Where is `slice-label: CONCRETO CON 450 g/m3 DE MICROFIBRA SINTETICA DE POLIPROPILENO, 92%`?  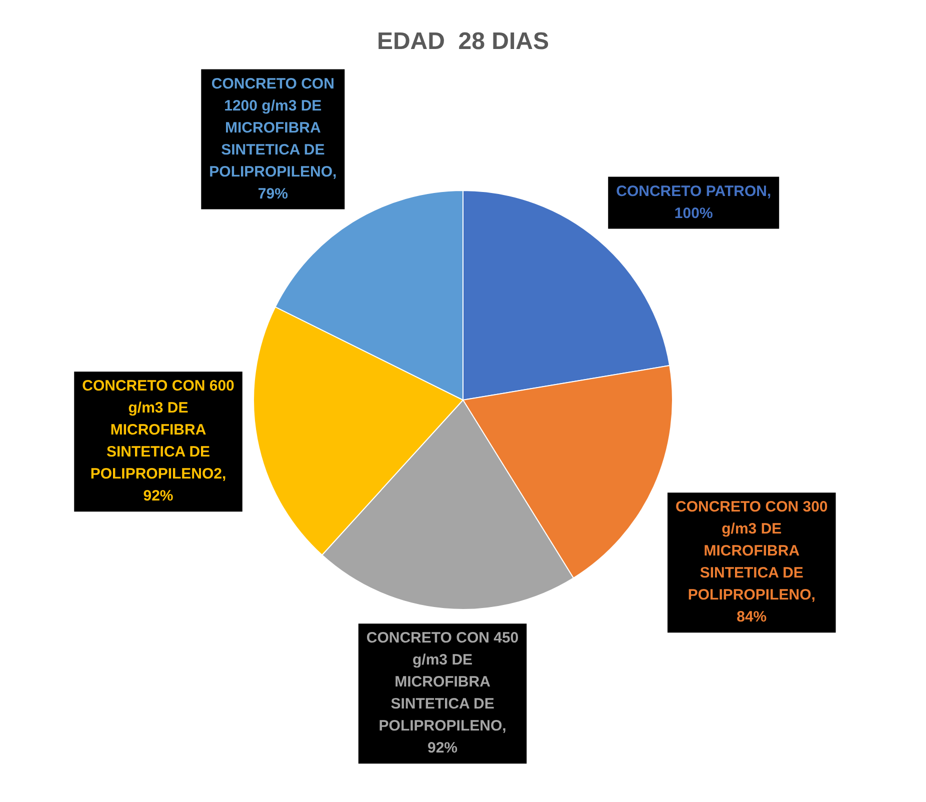 slice-label: CONCRETO CON 450 g/m3 DE MICROFIBRA SINTETICA DE POLIPROPILENO, 92% is located at coordinates (442, 693).